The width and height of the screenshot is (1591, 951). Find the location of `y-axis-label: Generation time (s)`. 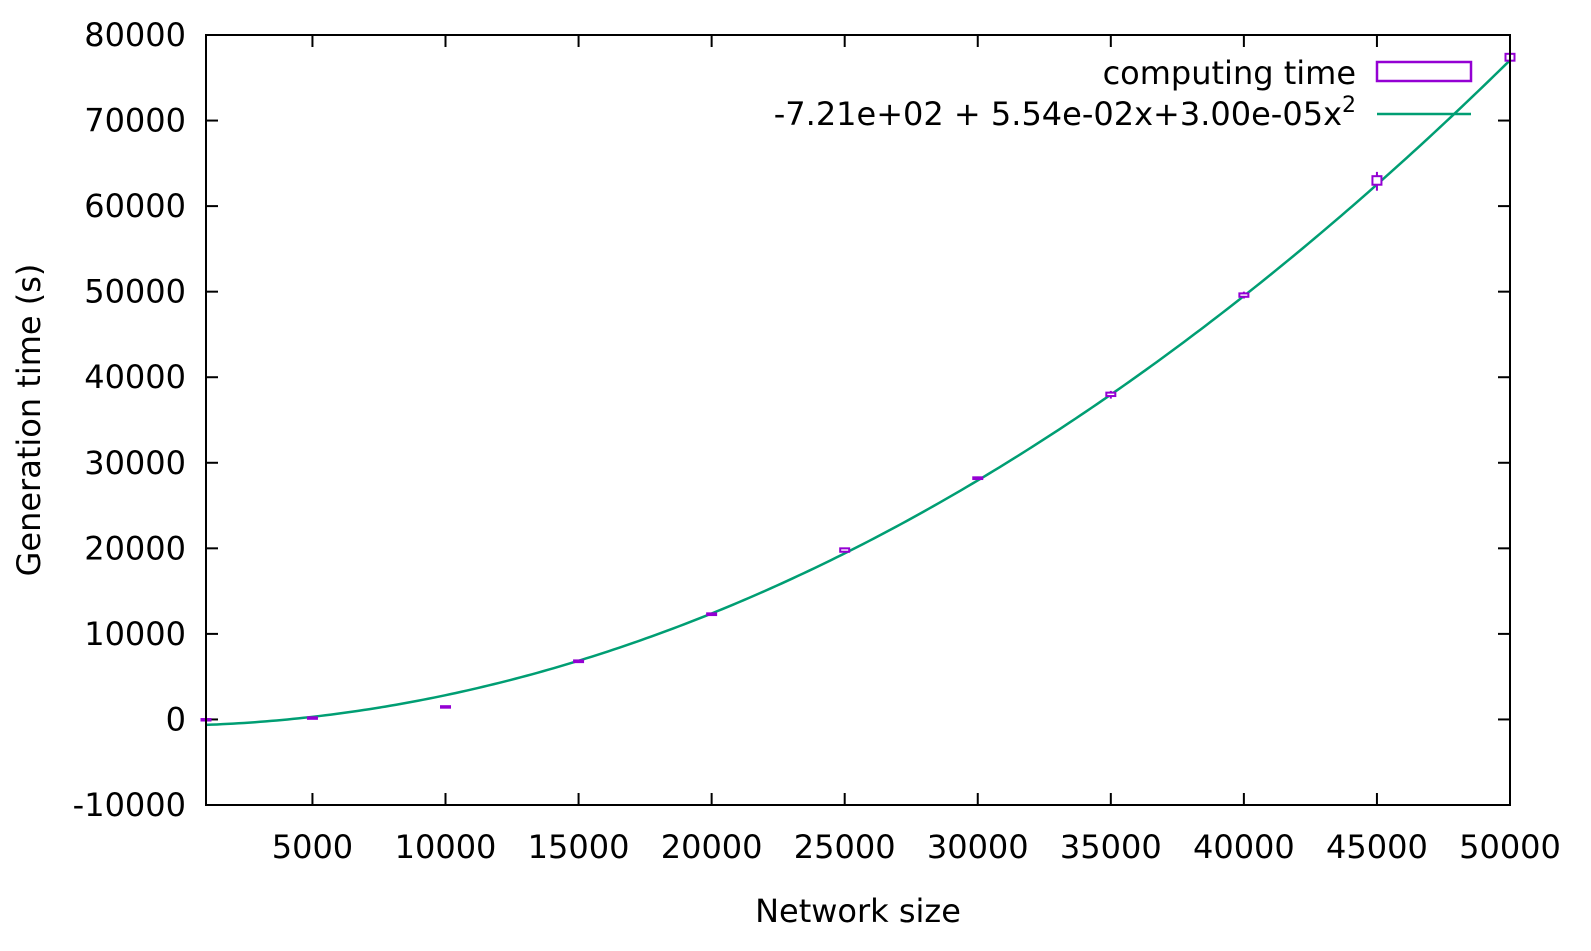

y-axis-label: Generation time (s) is located at coordinates (29, 420).